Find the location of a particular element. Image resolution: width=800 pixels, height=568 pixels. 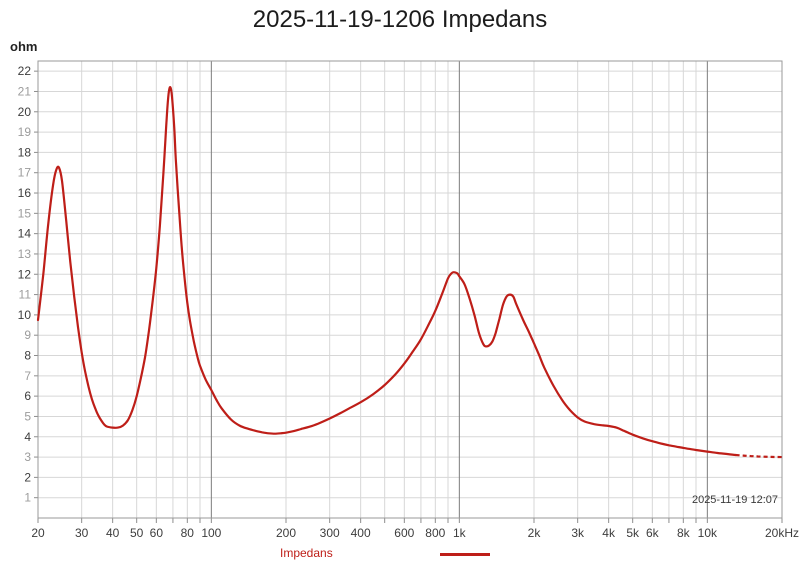

x-tick-label: 40 is located at coordinates (113, 533).